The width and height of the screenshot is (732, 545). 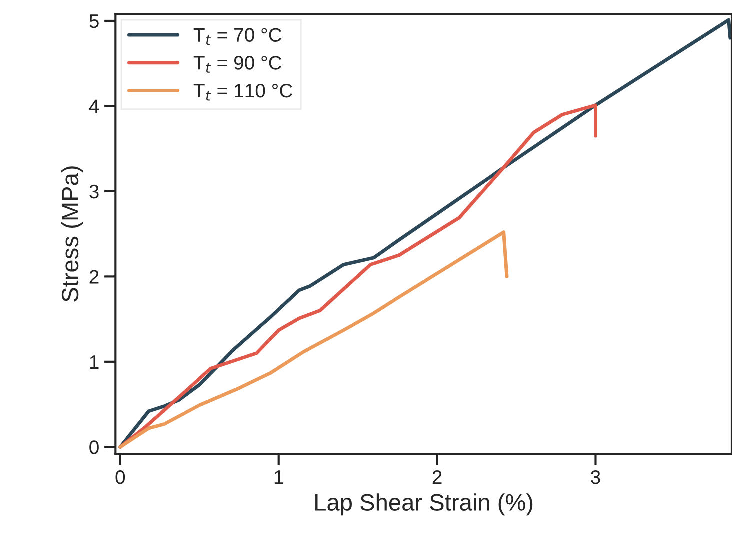 What do you see at coordinates (243, 92) in the screenshot?
I see `legend-label: T$_{t}$ = 110 °C` at bounding box center [243, 92].